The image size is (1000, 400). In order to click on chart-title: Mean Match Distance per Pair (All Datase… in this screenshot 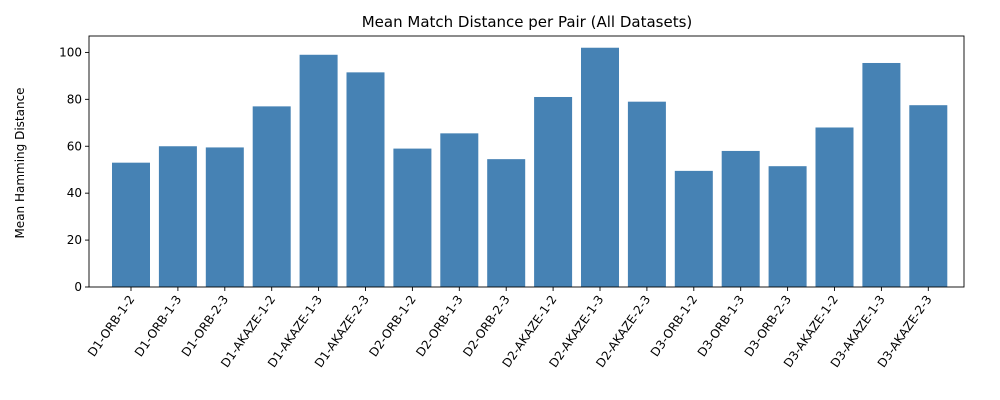, I will do `click(527, 22)`.